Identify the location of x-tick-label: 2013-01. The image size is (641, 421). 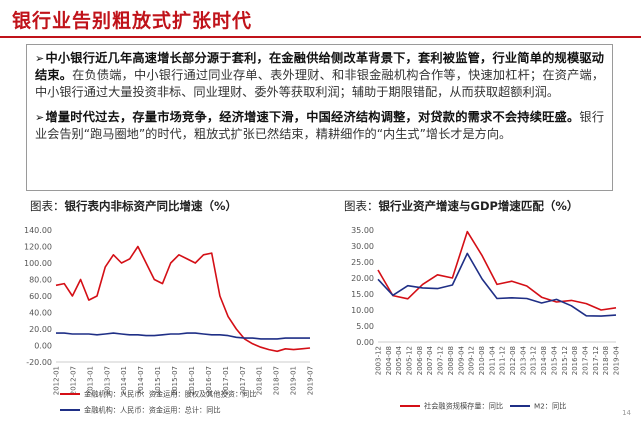
(90, 380).